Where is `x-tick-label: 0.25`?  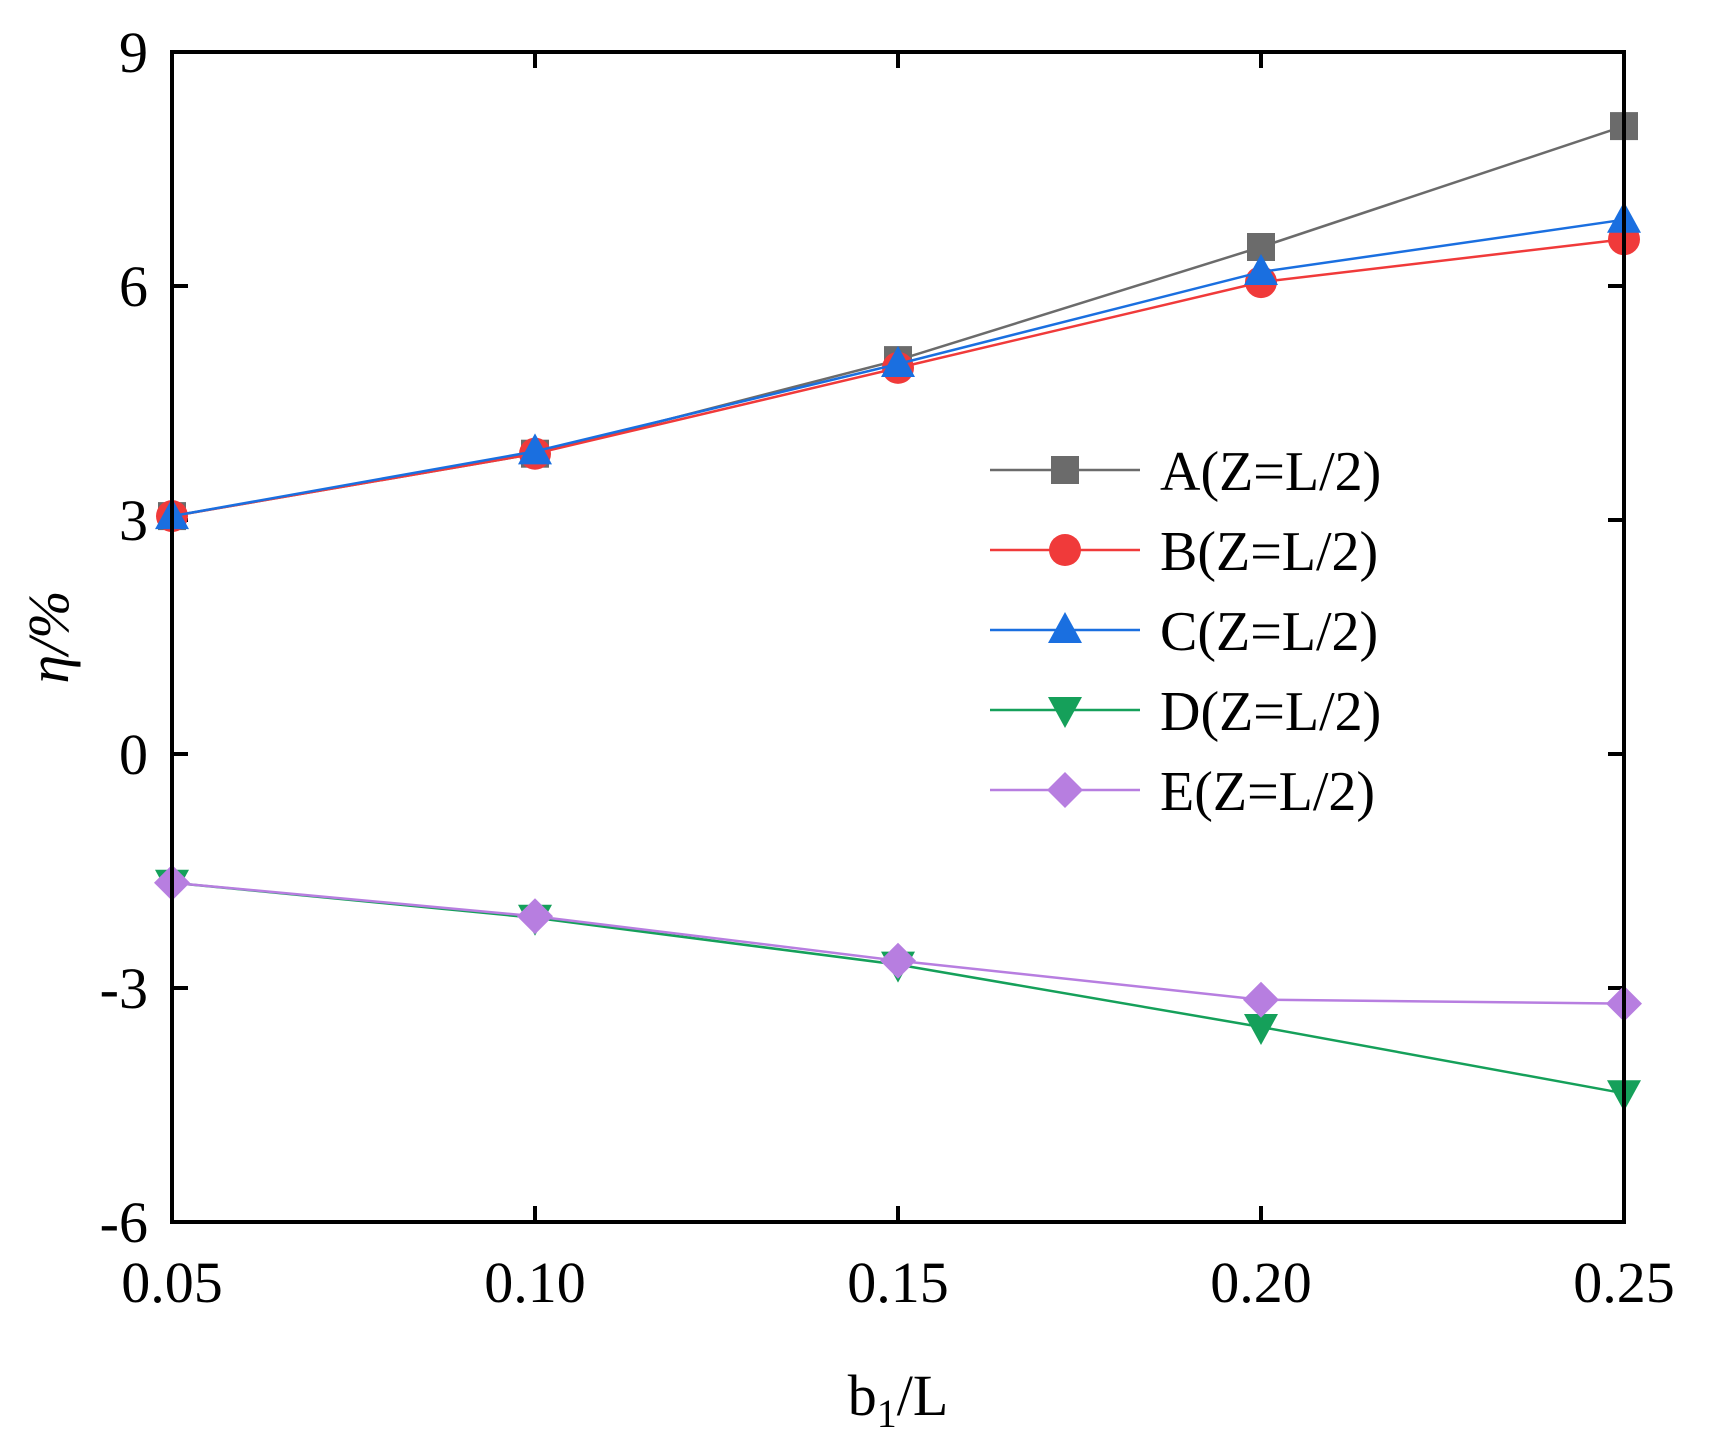 x-tick-label: 0.25 is located at coordinates (1624, 1282).